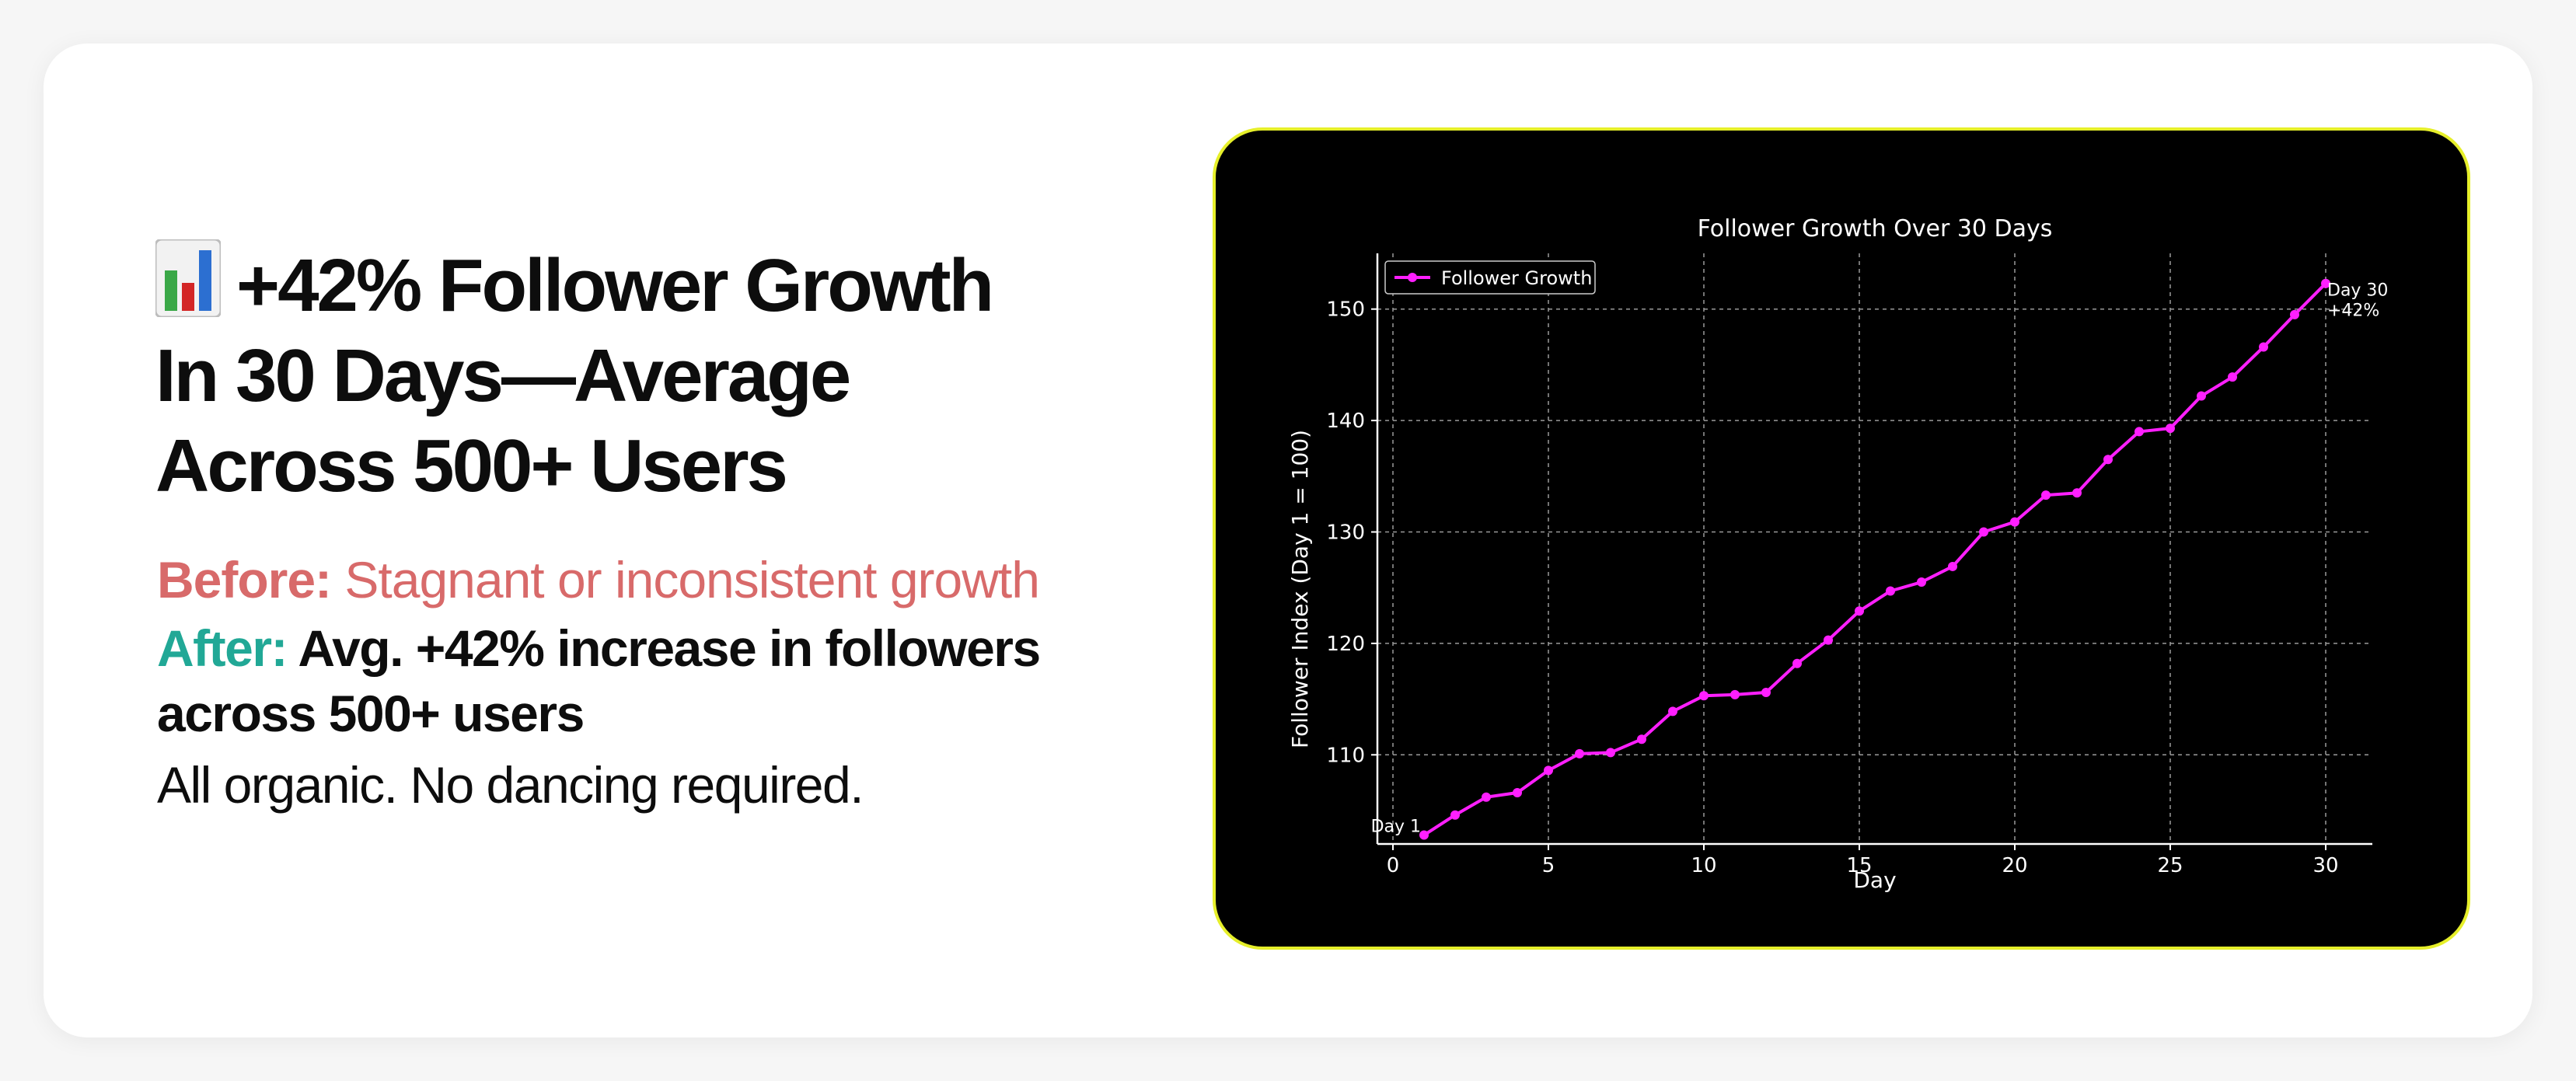 The height and width of the screenshot is (1081, 2576). Describe the element at coordinates (503, 375) in the screenshot. I see `headline-line-2: In 30 Days—Average` at that location.